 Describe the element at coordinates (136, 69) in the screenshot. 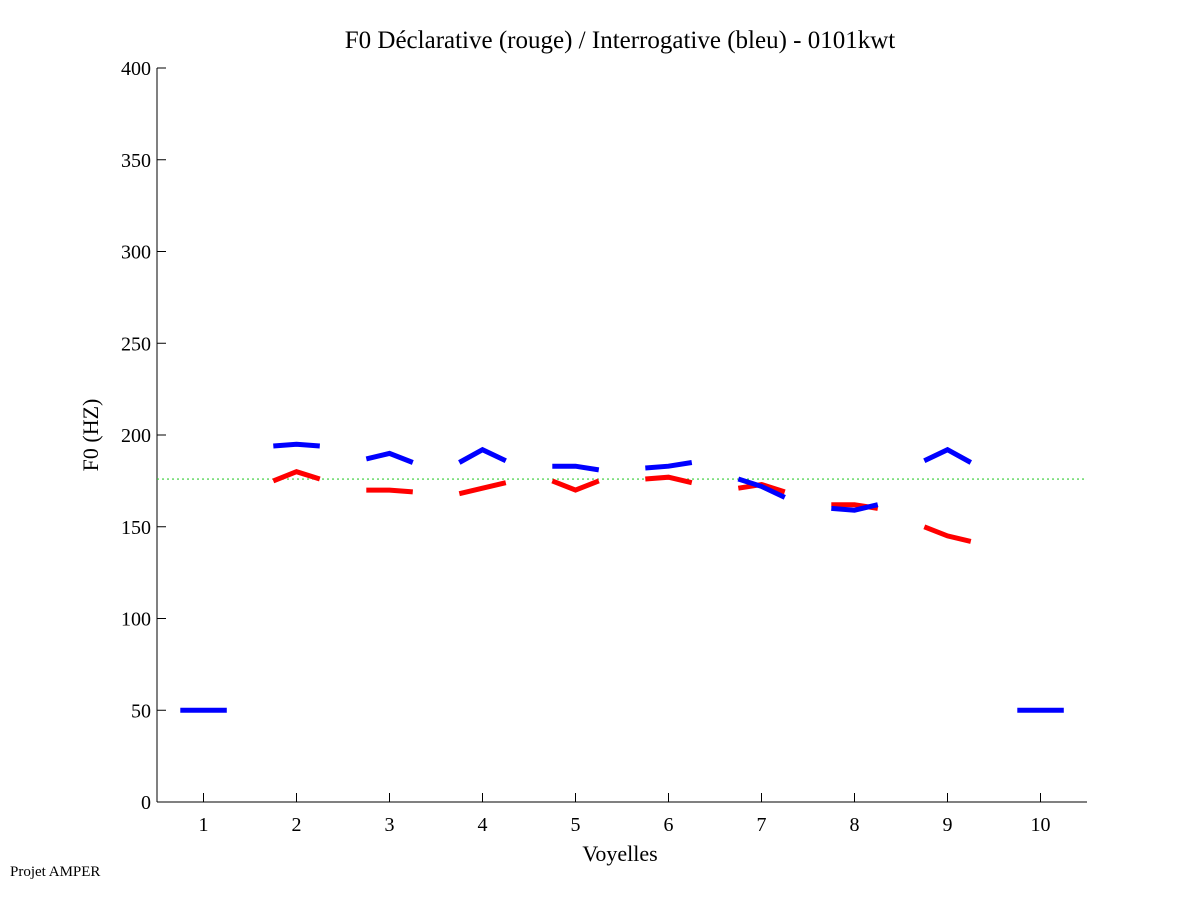

I see `y-tick-label: 400` at that location.